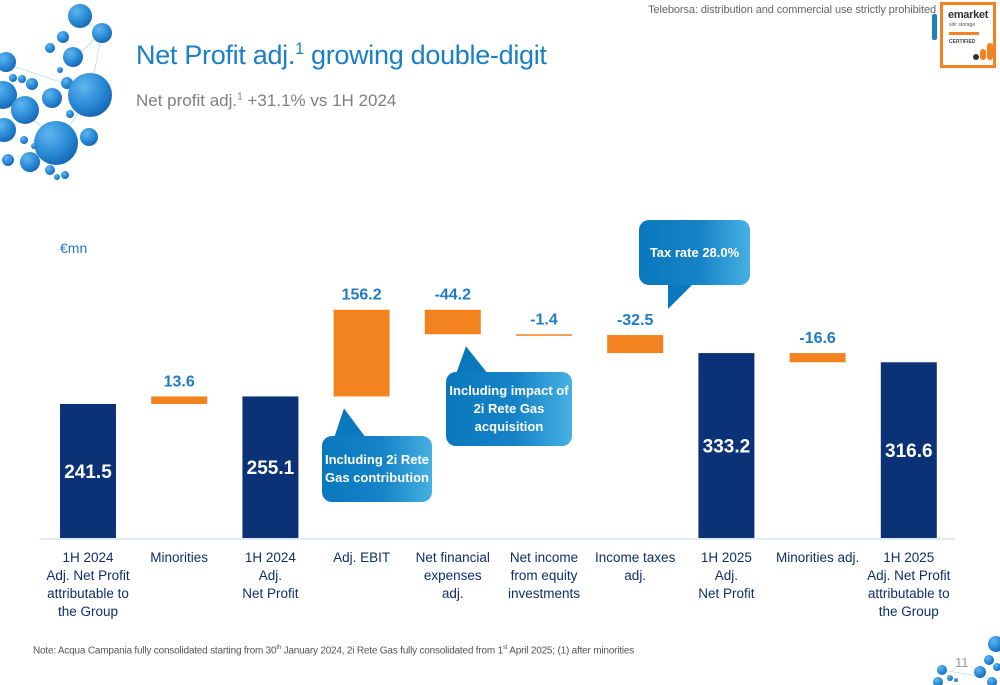  Describe the element at coordinates (425, 55) in the screenshot. I see `title-text-rest: growing double-digit` at that location.